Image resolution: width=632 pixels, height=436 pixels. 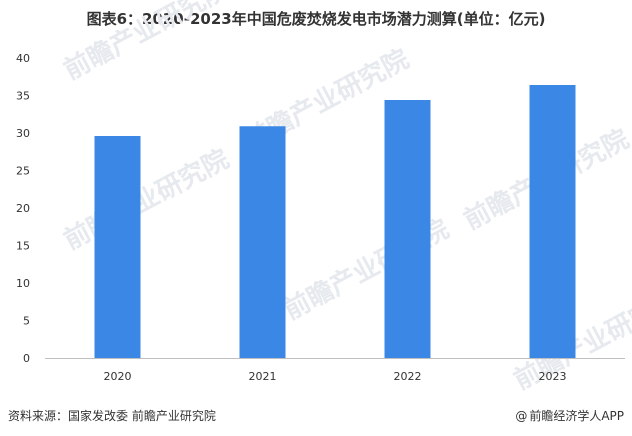 I want to click on y-tick-label: 40, so click(x=23, y=58).